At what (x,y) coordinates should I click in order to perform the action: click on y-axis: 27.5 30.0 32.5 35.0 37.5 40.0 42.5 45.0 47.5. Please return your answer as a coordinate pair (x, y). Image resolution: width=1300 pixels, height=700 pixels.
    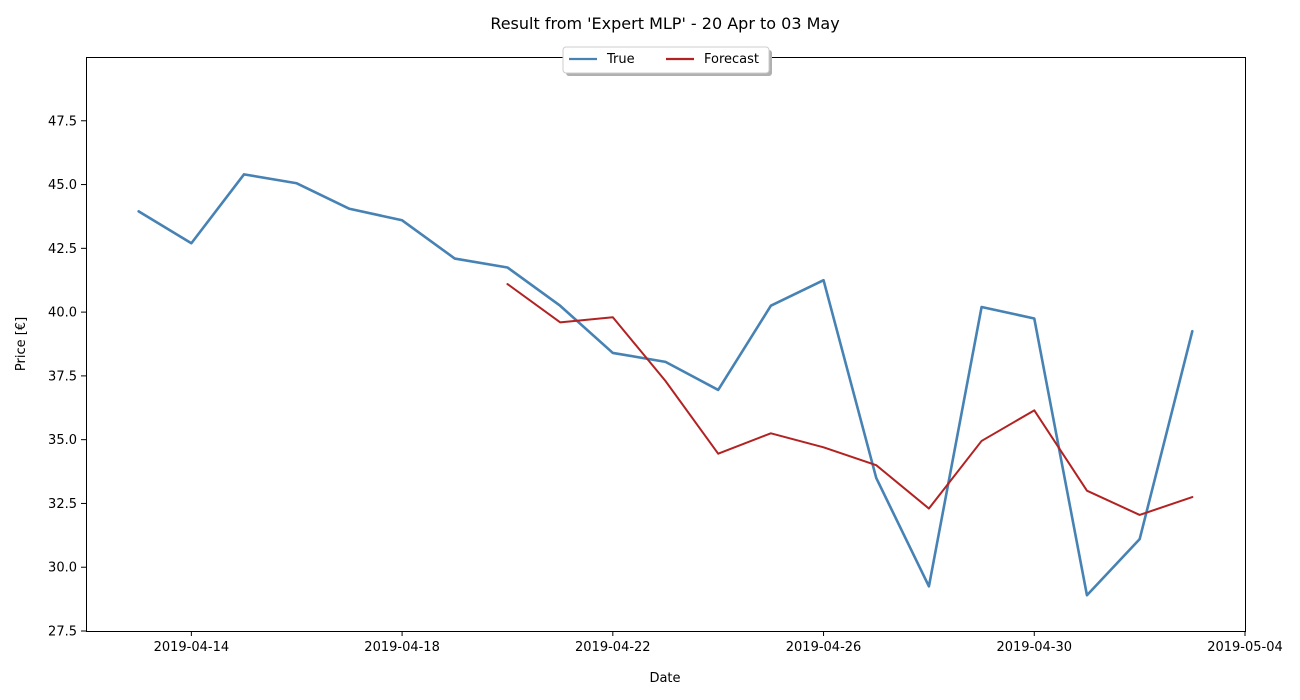
    Looking at the image, I should click on (67, 377).